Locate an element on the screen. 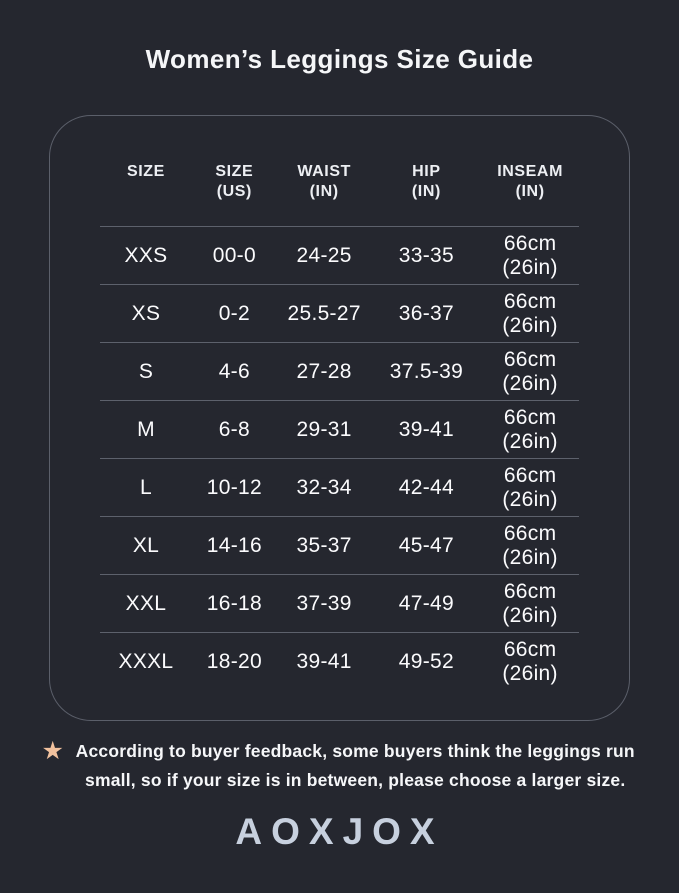  hip-value: 33-35 is located at coordinates (426, 255).